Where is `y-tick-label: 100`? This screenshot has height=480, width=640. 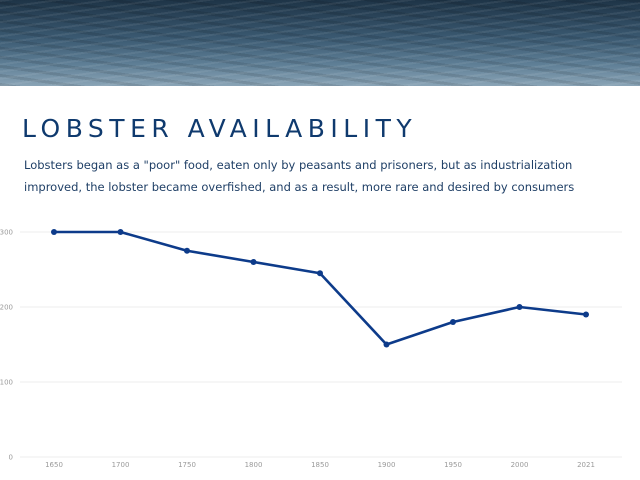 y-tick-label: 100 is located at coordinates (6, 383).